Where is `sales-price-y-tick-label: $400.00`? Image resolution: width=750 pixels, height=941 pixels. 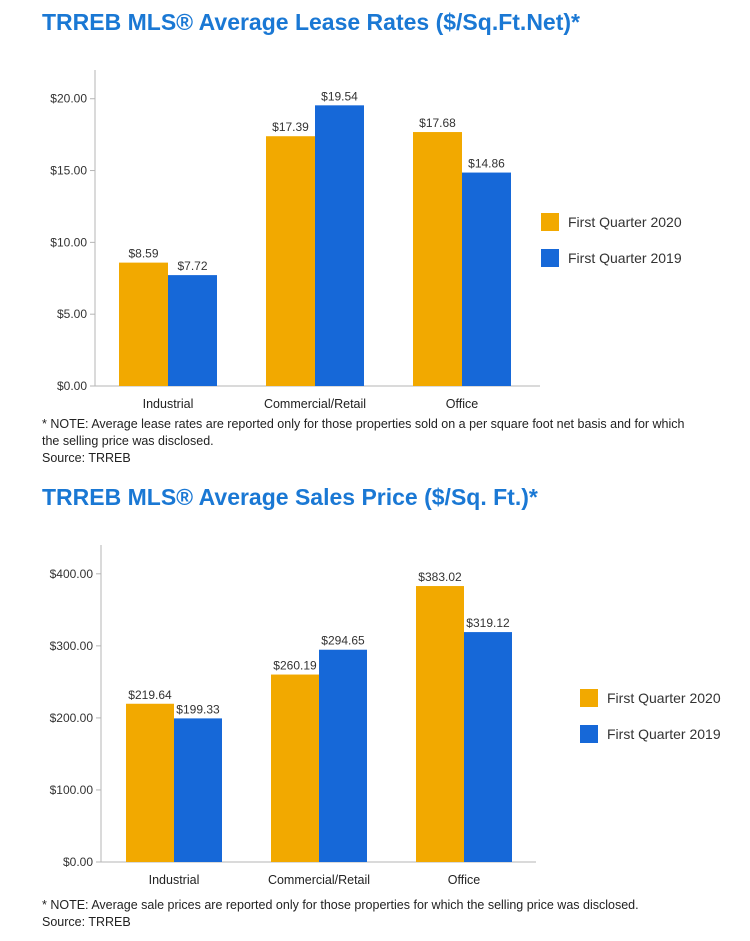 sales-price-y-tick-label: $400.00 is located at coordinates (72, 574).